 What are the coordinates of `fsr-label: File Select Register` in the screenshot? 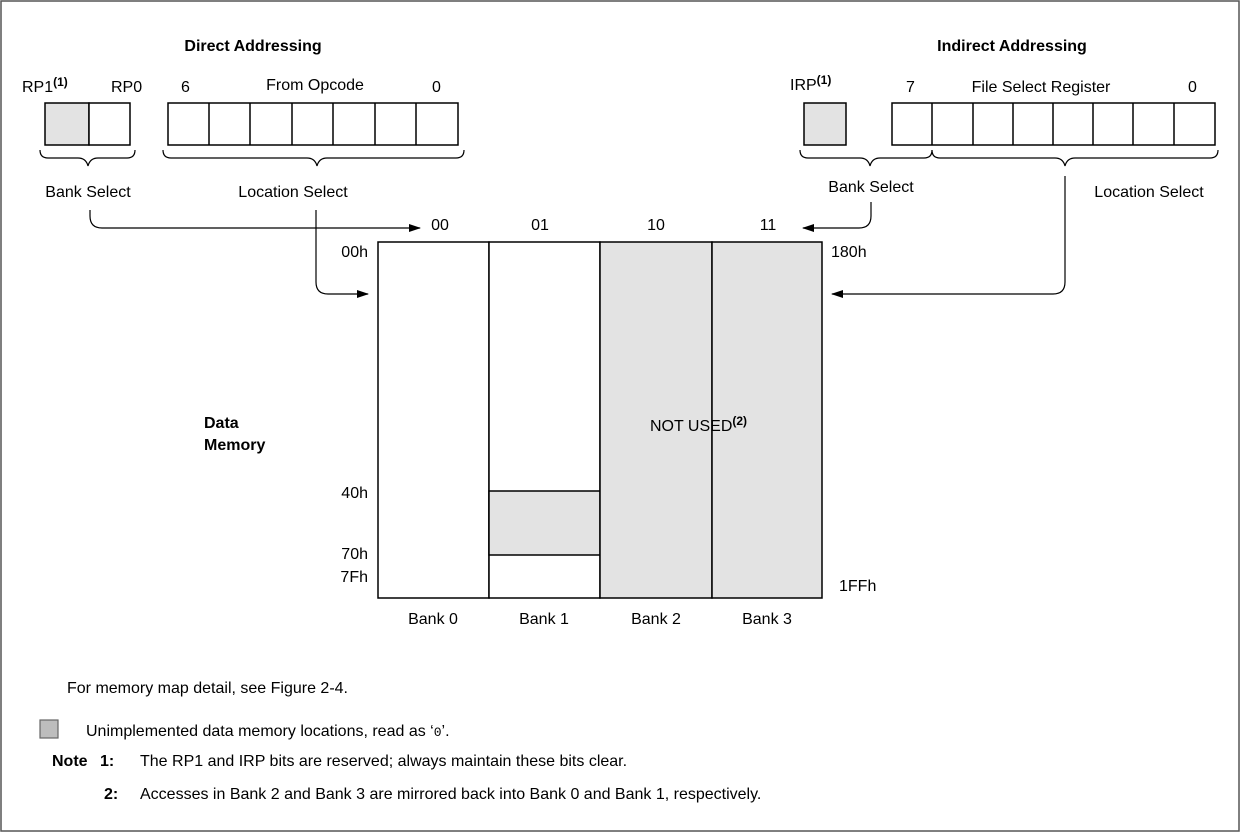 It's located at (1041, 87).